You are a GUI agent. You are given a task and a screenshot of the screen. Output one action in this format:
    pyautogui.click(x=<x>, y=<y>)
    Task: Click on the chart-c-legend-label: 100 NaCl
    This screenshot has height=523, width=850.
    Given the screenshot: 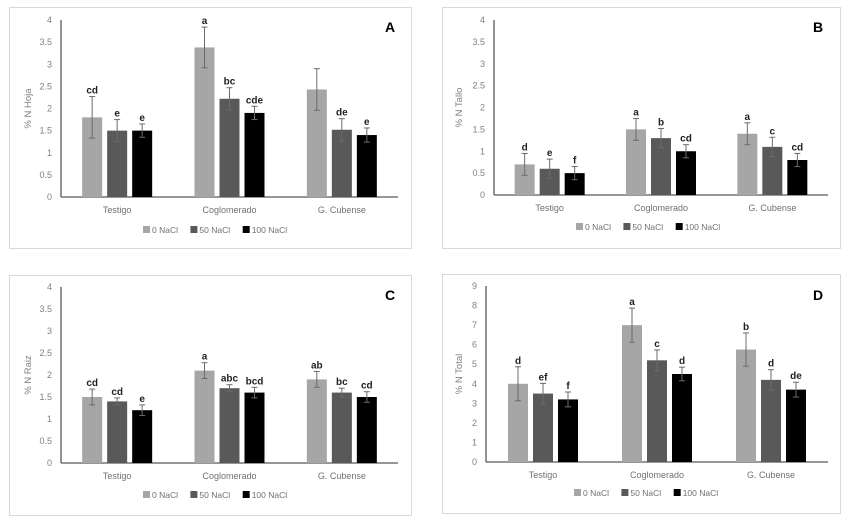 What is the action you would take?
    pyautogui.click(x=270, y=495)
    